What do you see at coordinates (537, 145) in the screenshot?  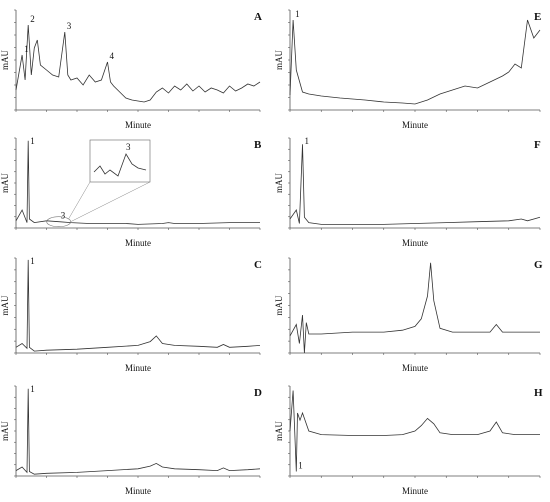 I see `panel-letter: F` at bounding box center [537, 145].